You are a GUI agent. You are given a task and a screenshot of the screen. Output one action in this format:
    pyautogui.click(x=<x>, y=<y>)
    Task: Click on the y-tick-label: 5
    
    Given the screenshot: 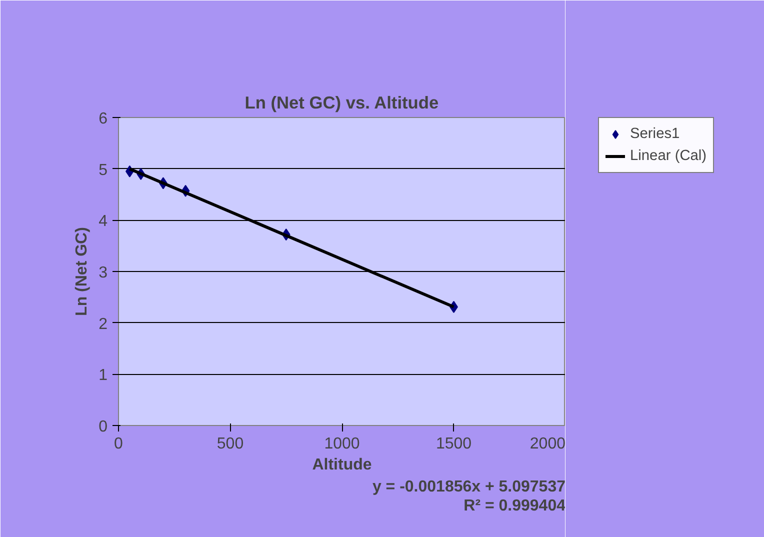 What is the action you would take?
    pyautogui.click(x=103, y=170)
    